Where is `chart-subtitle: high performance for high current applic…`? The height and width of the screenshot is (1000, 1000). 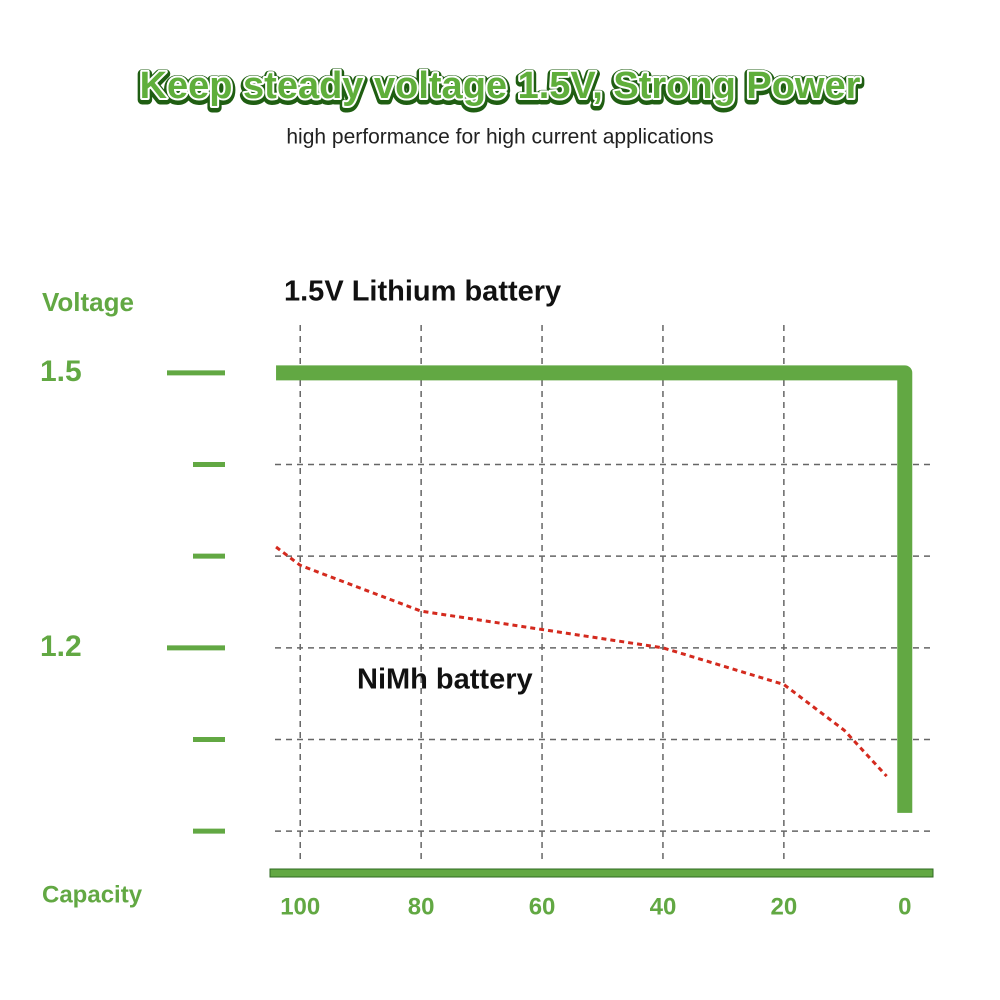 chart-subtitle: high performance for high current applic… is located at coordinates (499, 137).